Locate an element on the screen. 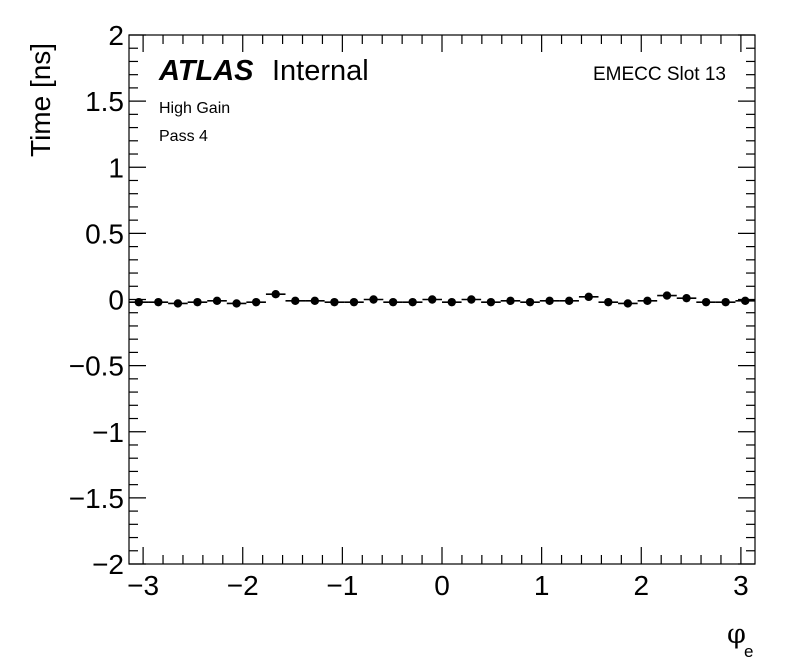  y-tick-label: 0 is located at coordinates (116, 300).